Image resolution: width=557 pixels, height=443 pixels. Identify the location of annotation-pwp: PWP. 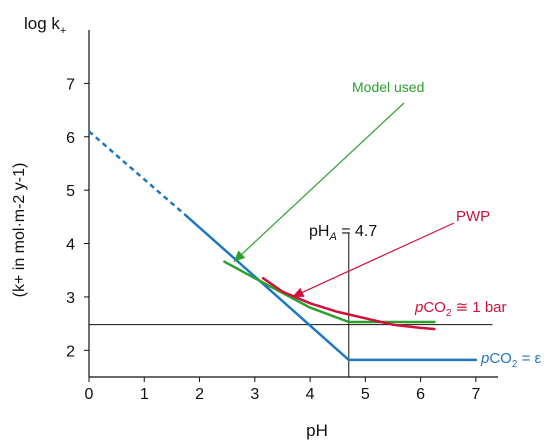
(473, 216).